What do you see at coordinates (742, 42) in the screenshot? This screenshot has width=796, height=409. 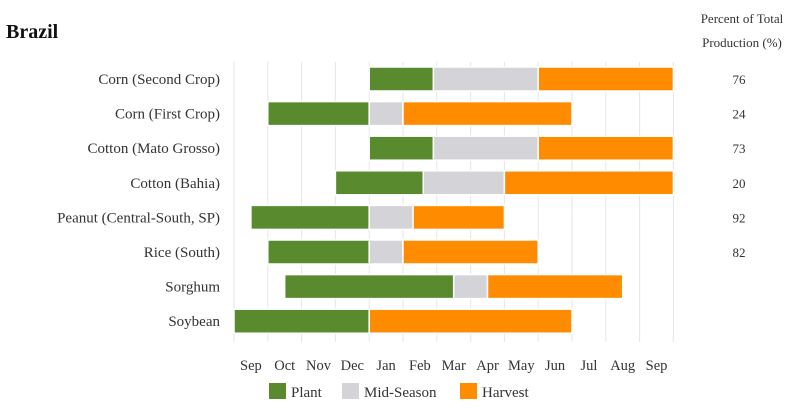 I see `percent-header-line-2: Production (%)` at bounding box center [742, 42].